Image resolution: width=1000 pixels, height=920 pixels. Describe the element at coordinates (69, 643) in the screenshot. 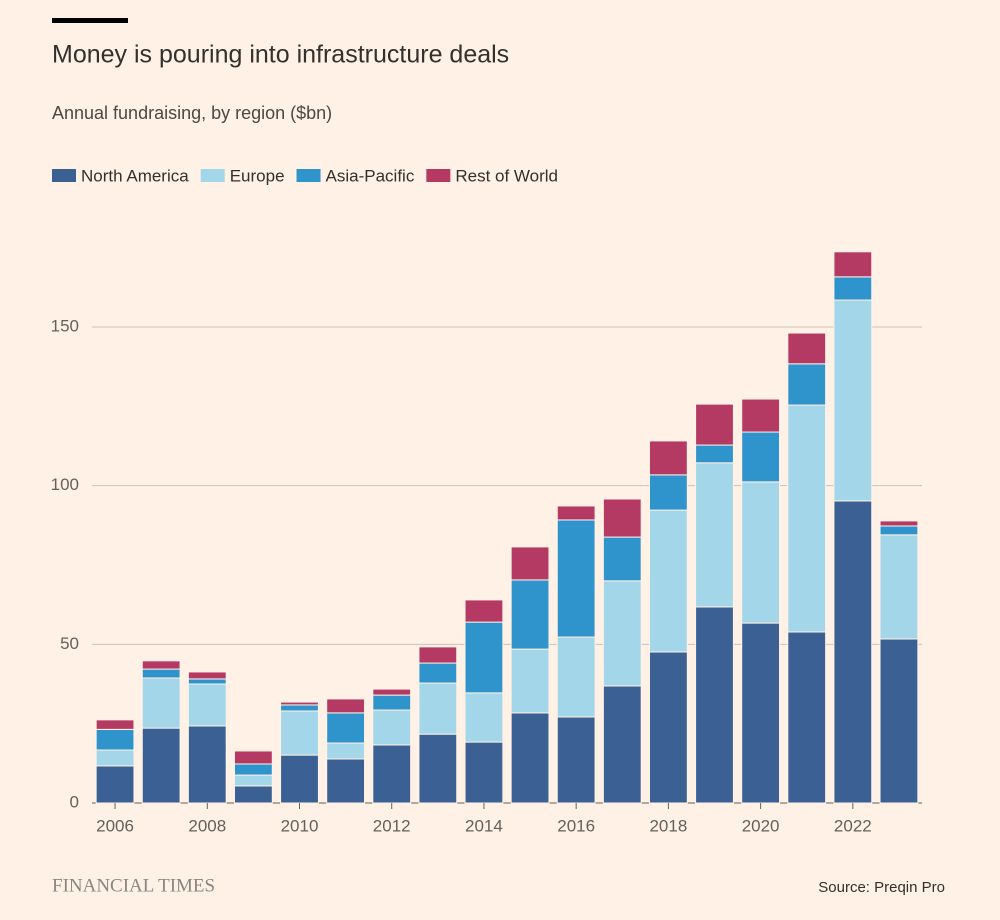

I see `y-tick-label: 50` at that location.